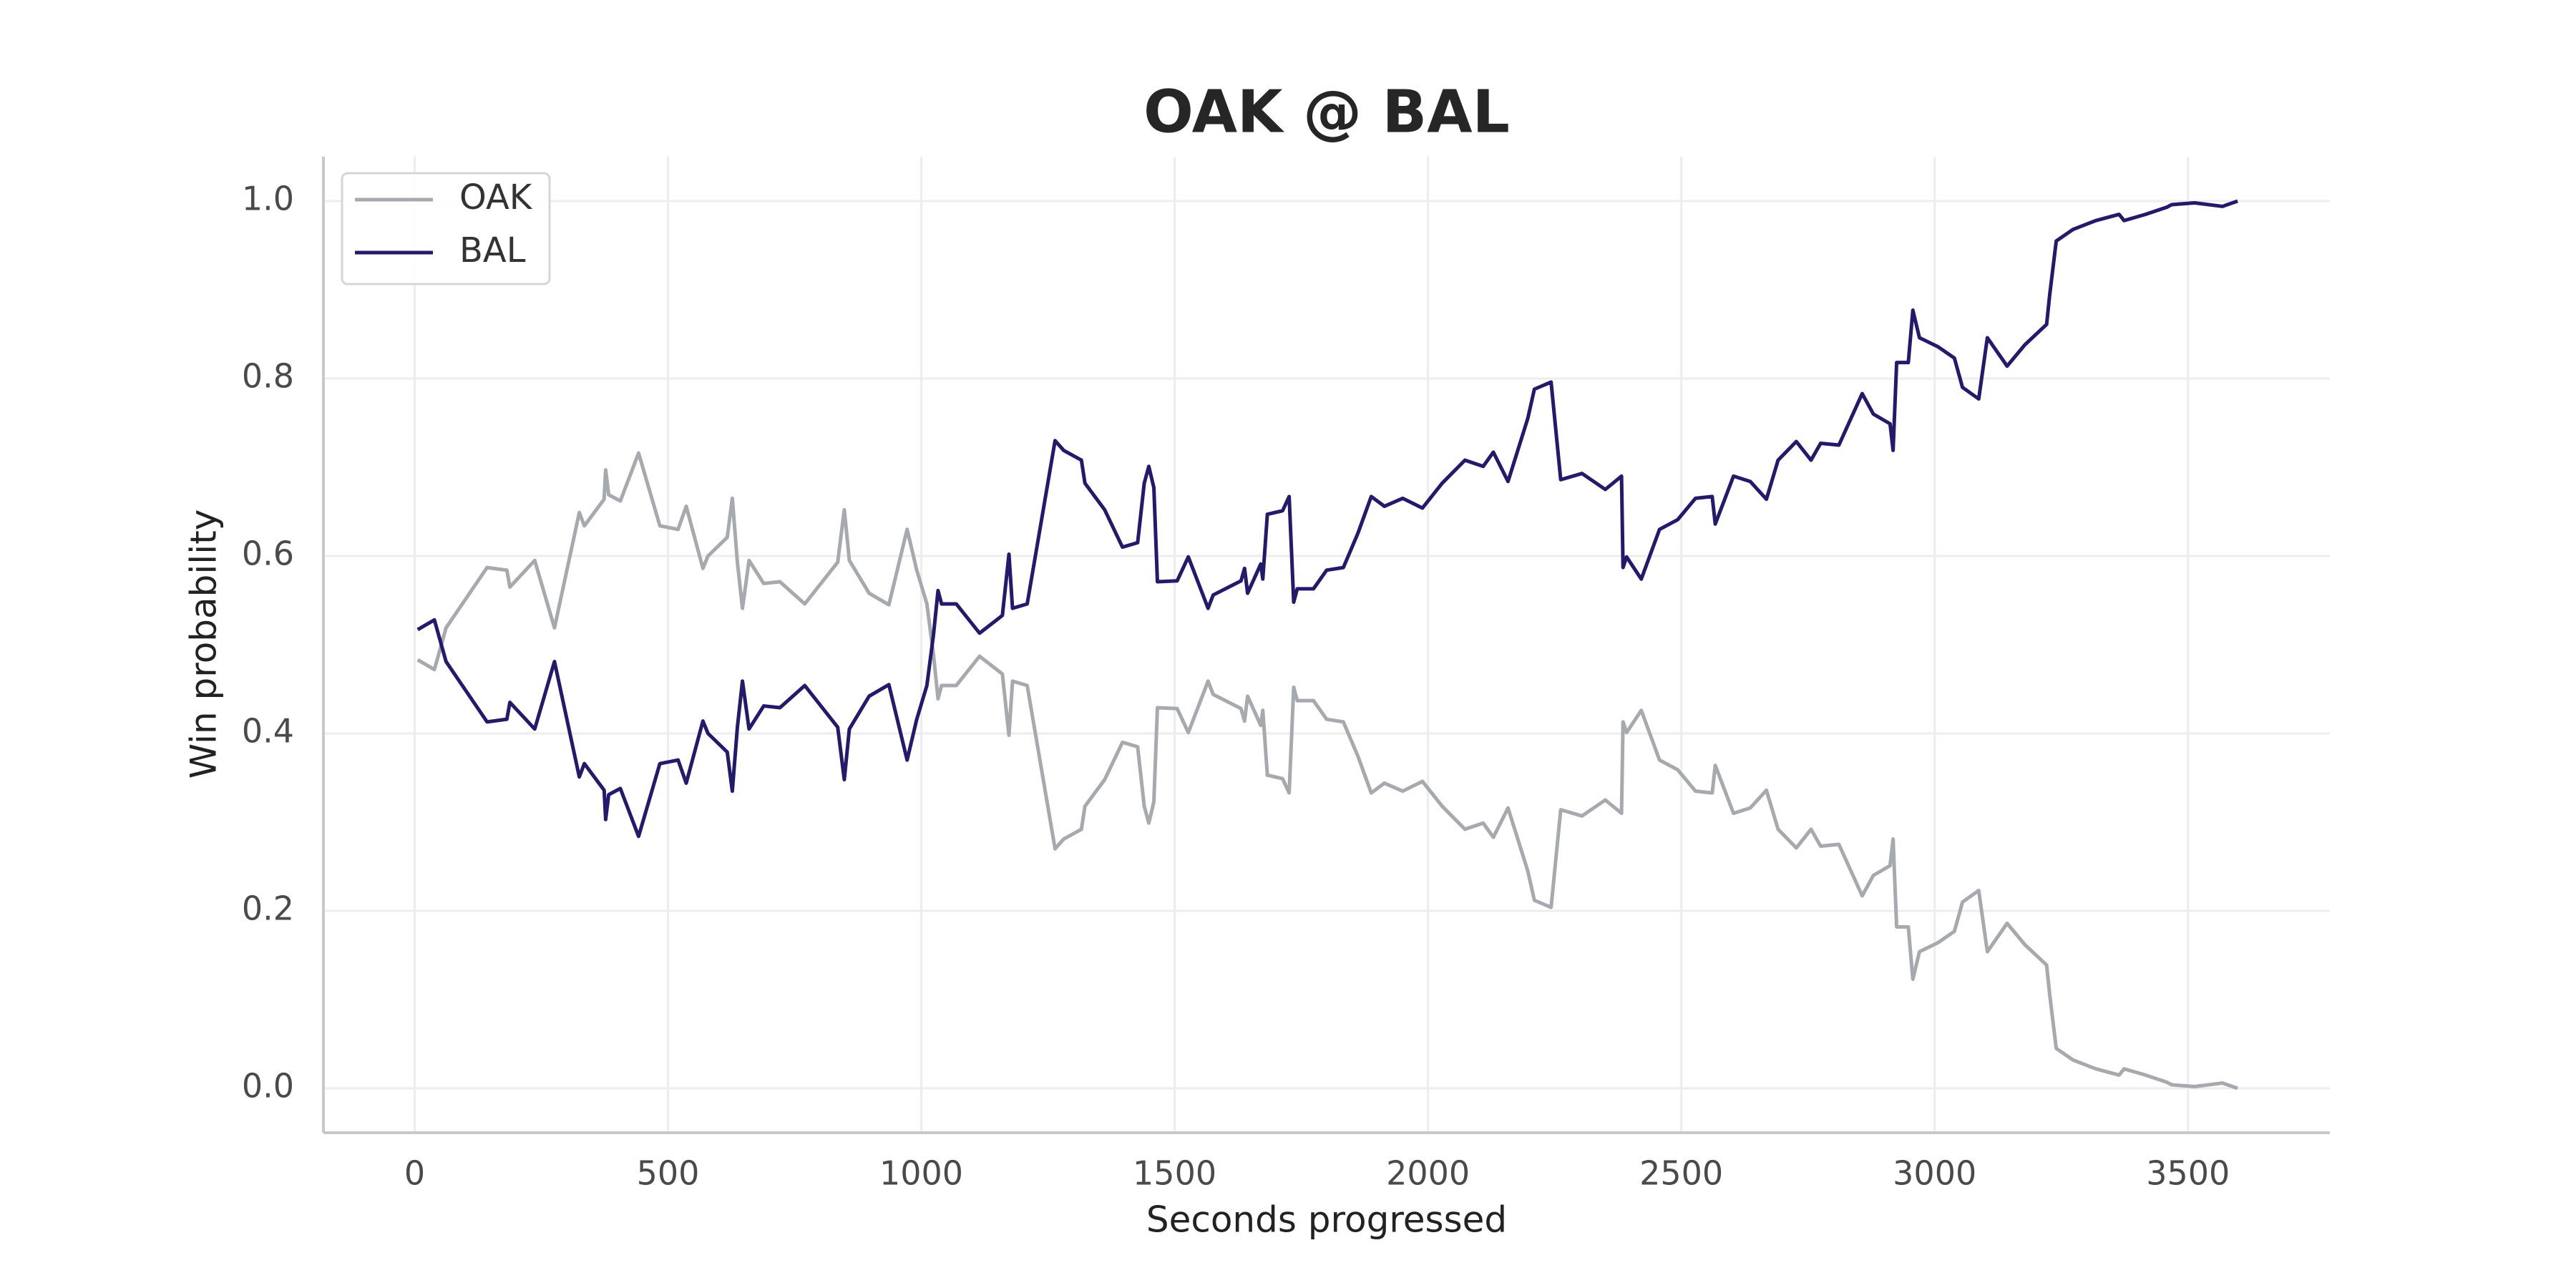 Image resolution: width=2576 pixels, height=1288 pixels. I want to click on x-axis-label: Seconds progressed, so click(1326, 1220).